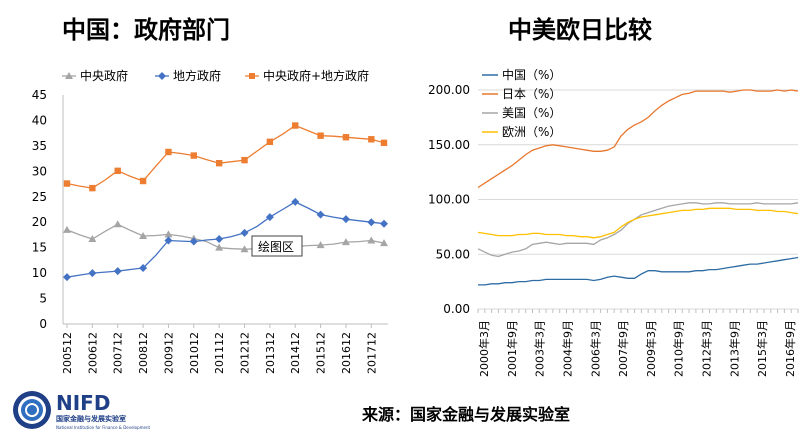  What do you see at coordinates (295, 353) in the screenshot?
I see `left-x-tick-label: 201412` at bounding box center [295, 353].